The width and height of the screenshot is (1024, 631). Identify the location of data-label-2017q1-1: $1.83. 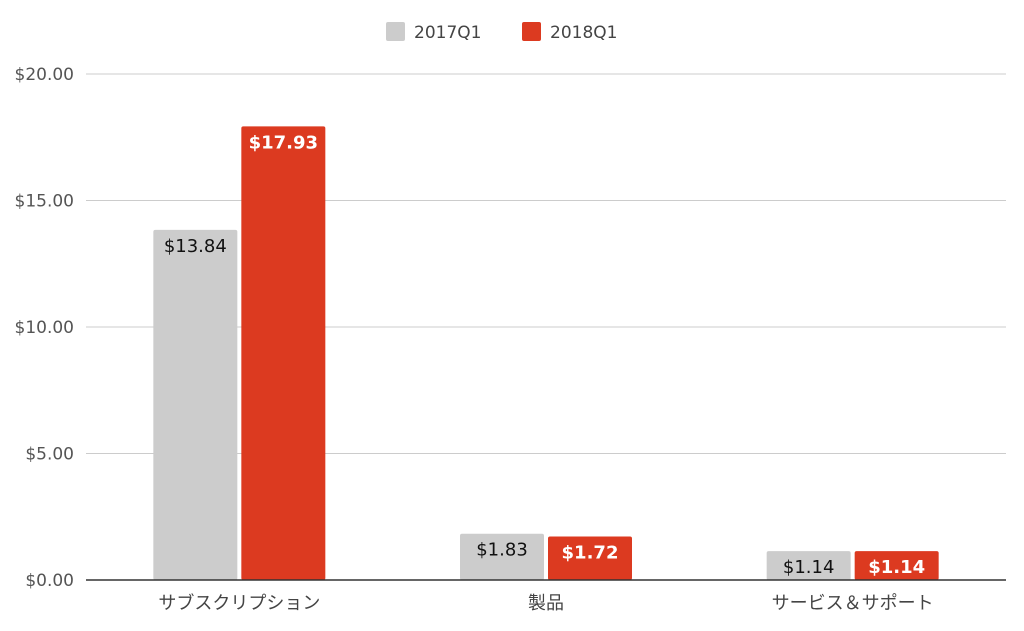
(502, 550).